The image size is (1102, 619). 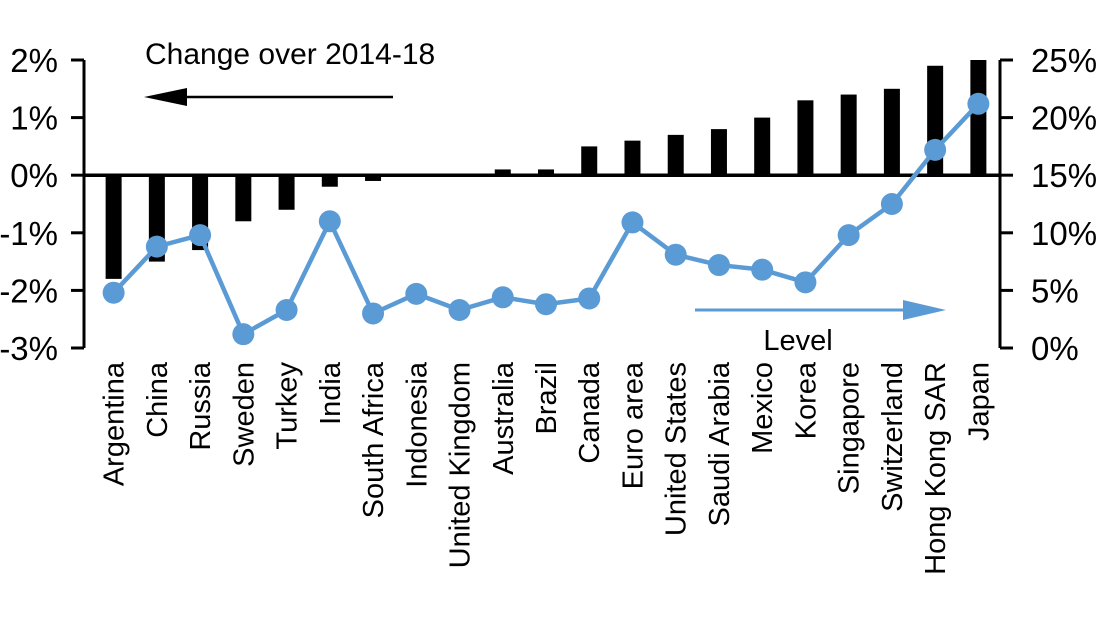 What do you see at coordinates (288, 406) in the screenshot?
I see `category-label-turkey: Turkey` at bounding box center [288, 406].